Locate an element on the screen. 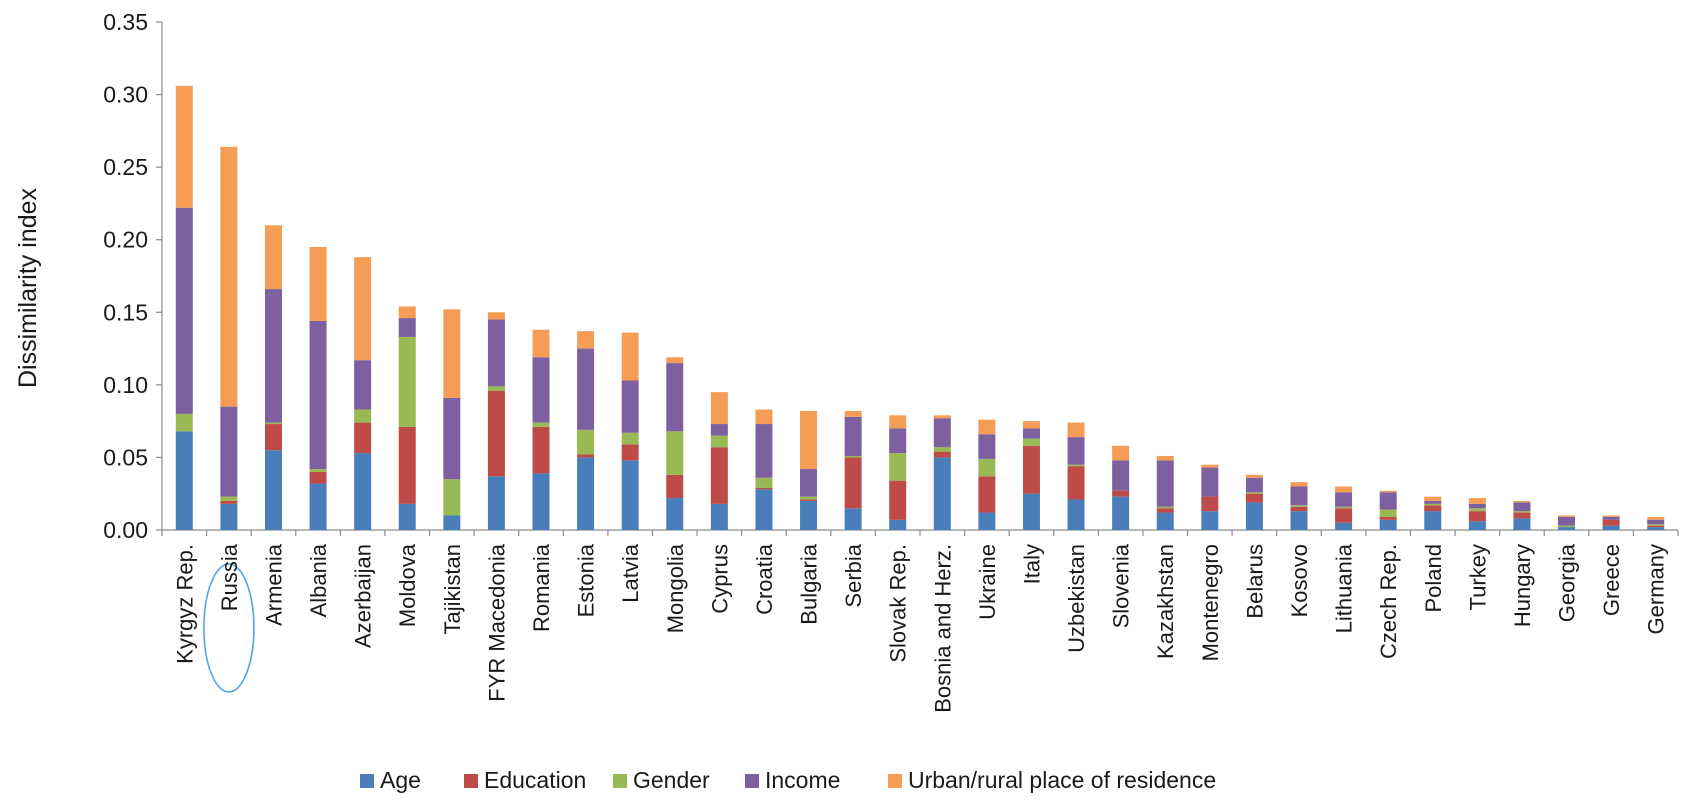  bar-segment-gender-germany is located at coordinates (1656, 525).